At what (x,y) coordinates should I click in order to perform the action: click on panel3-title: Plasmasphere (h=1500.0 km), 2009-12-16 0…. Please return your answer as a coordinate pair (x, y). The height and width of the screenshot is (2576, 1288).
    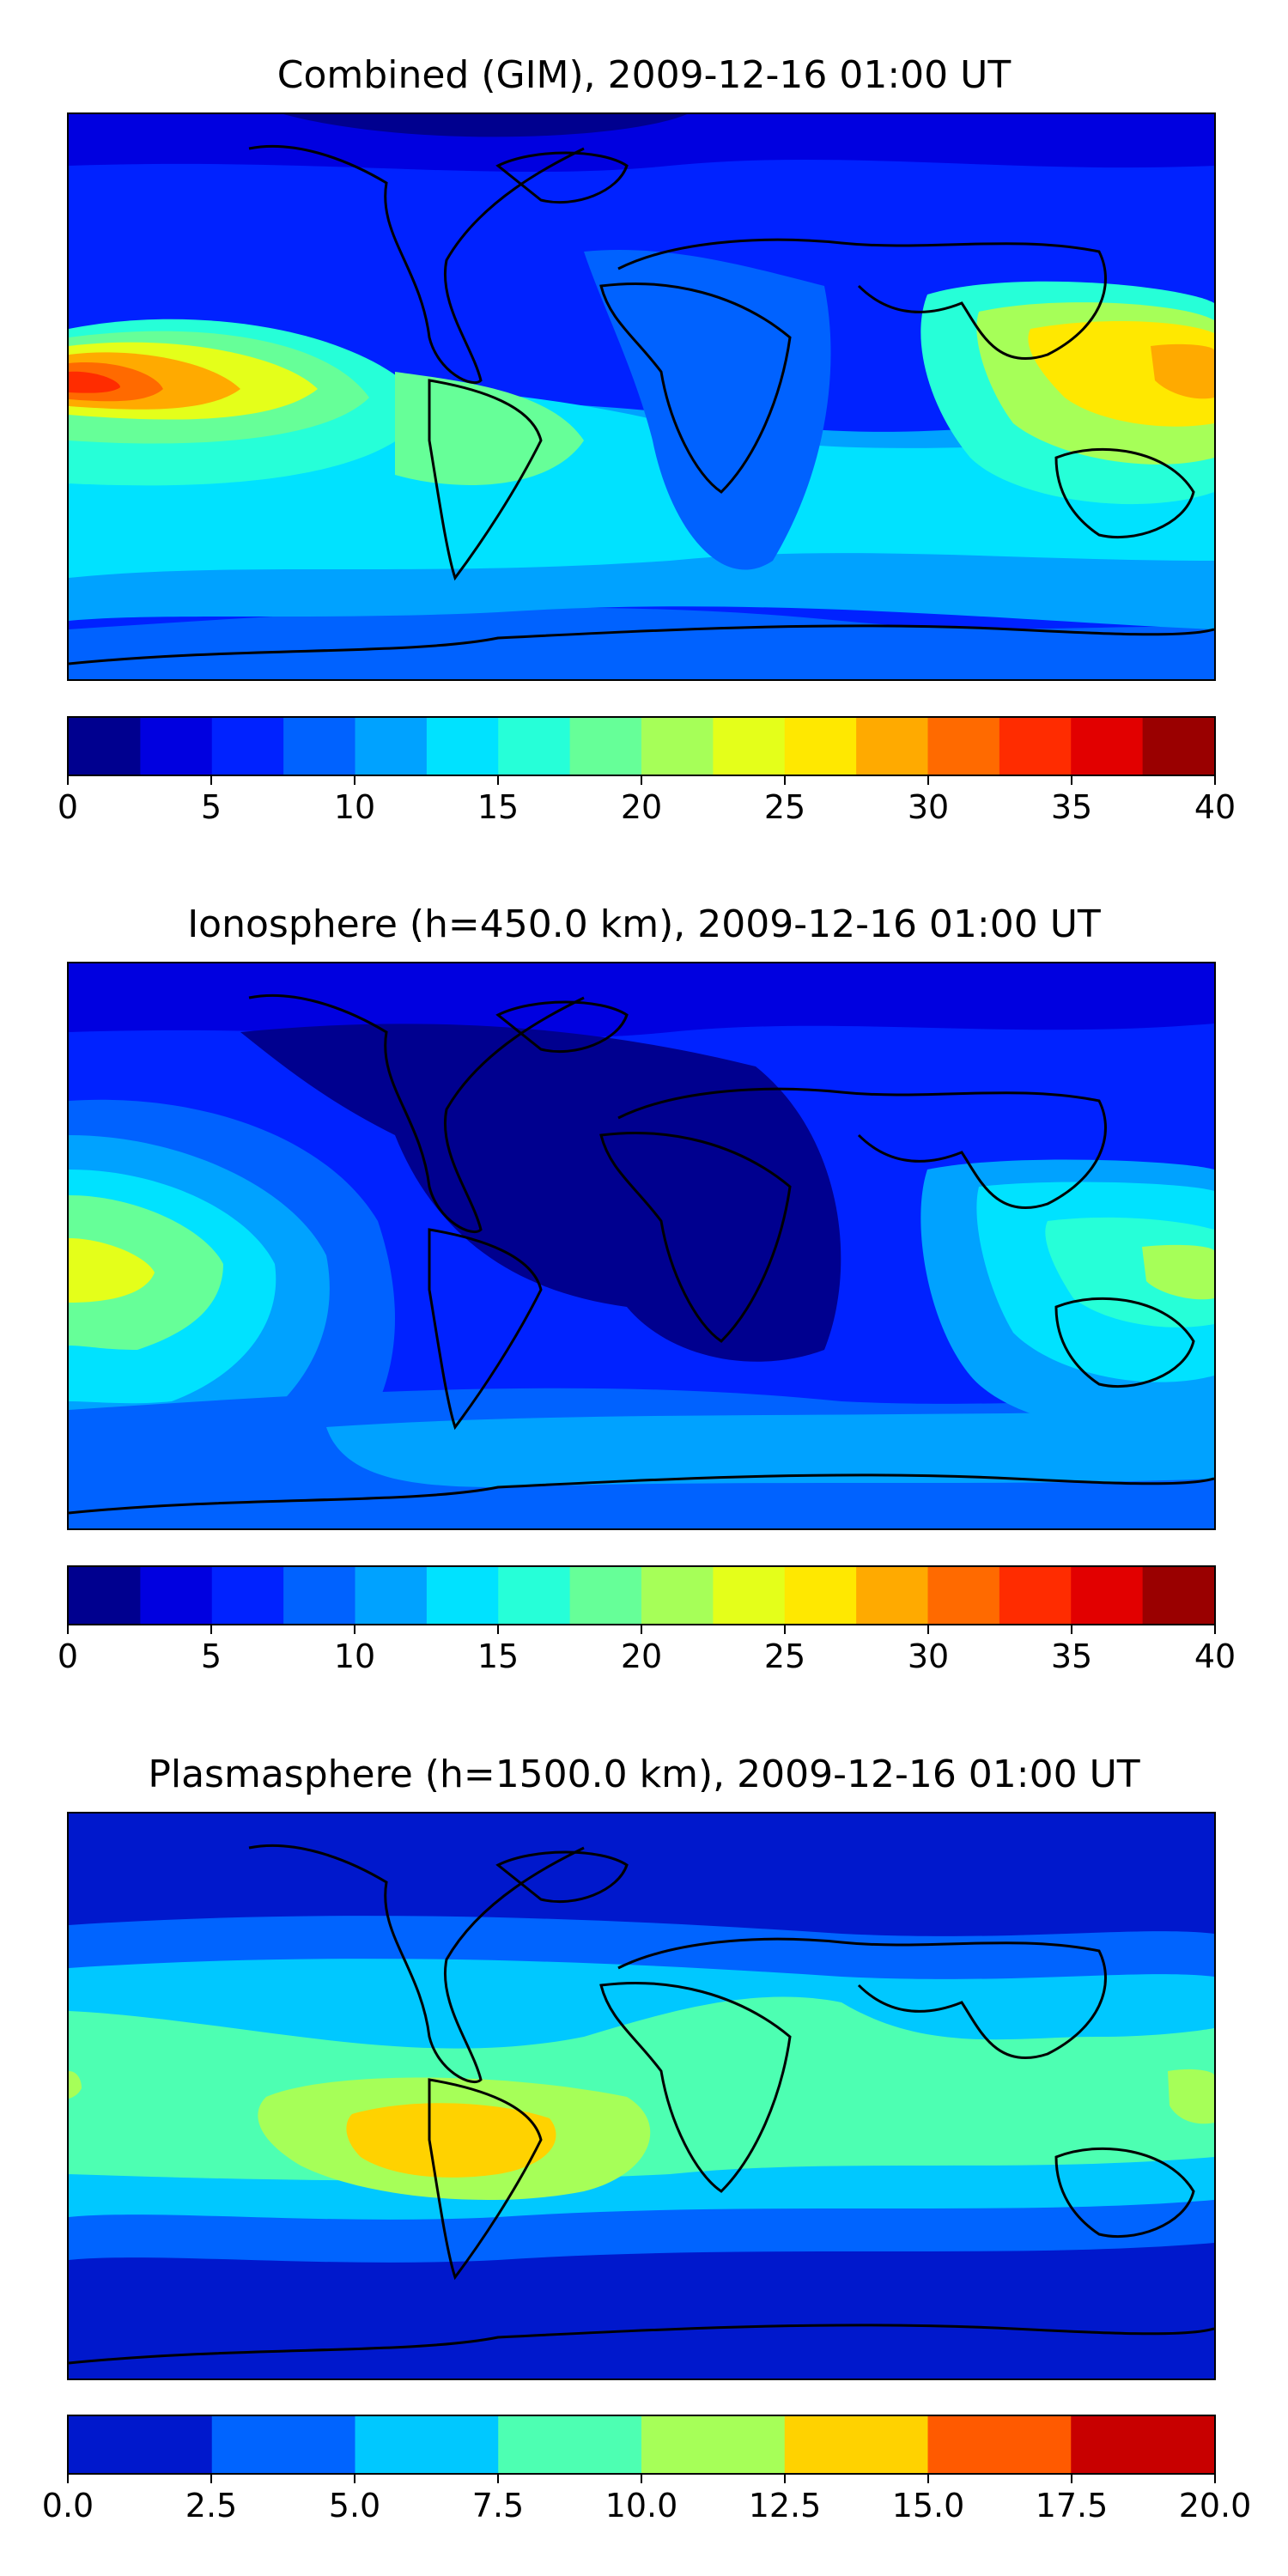
    Looking at the image, I should click on (644, 1775).